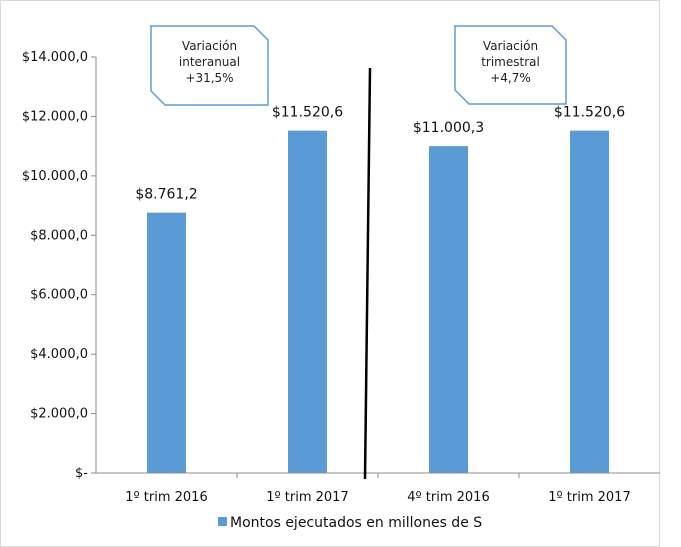 This screenshot has height=547, width=681. Describe the element at coordinates (510, 62) in the screenshot. I see `callout-text: trimestral` at that location.